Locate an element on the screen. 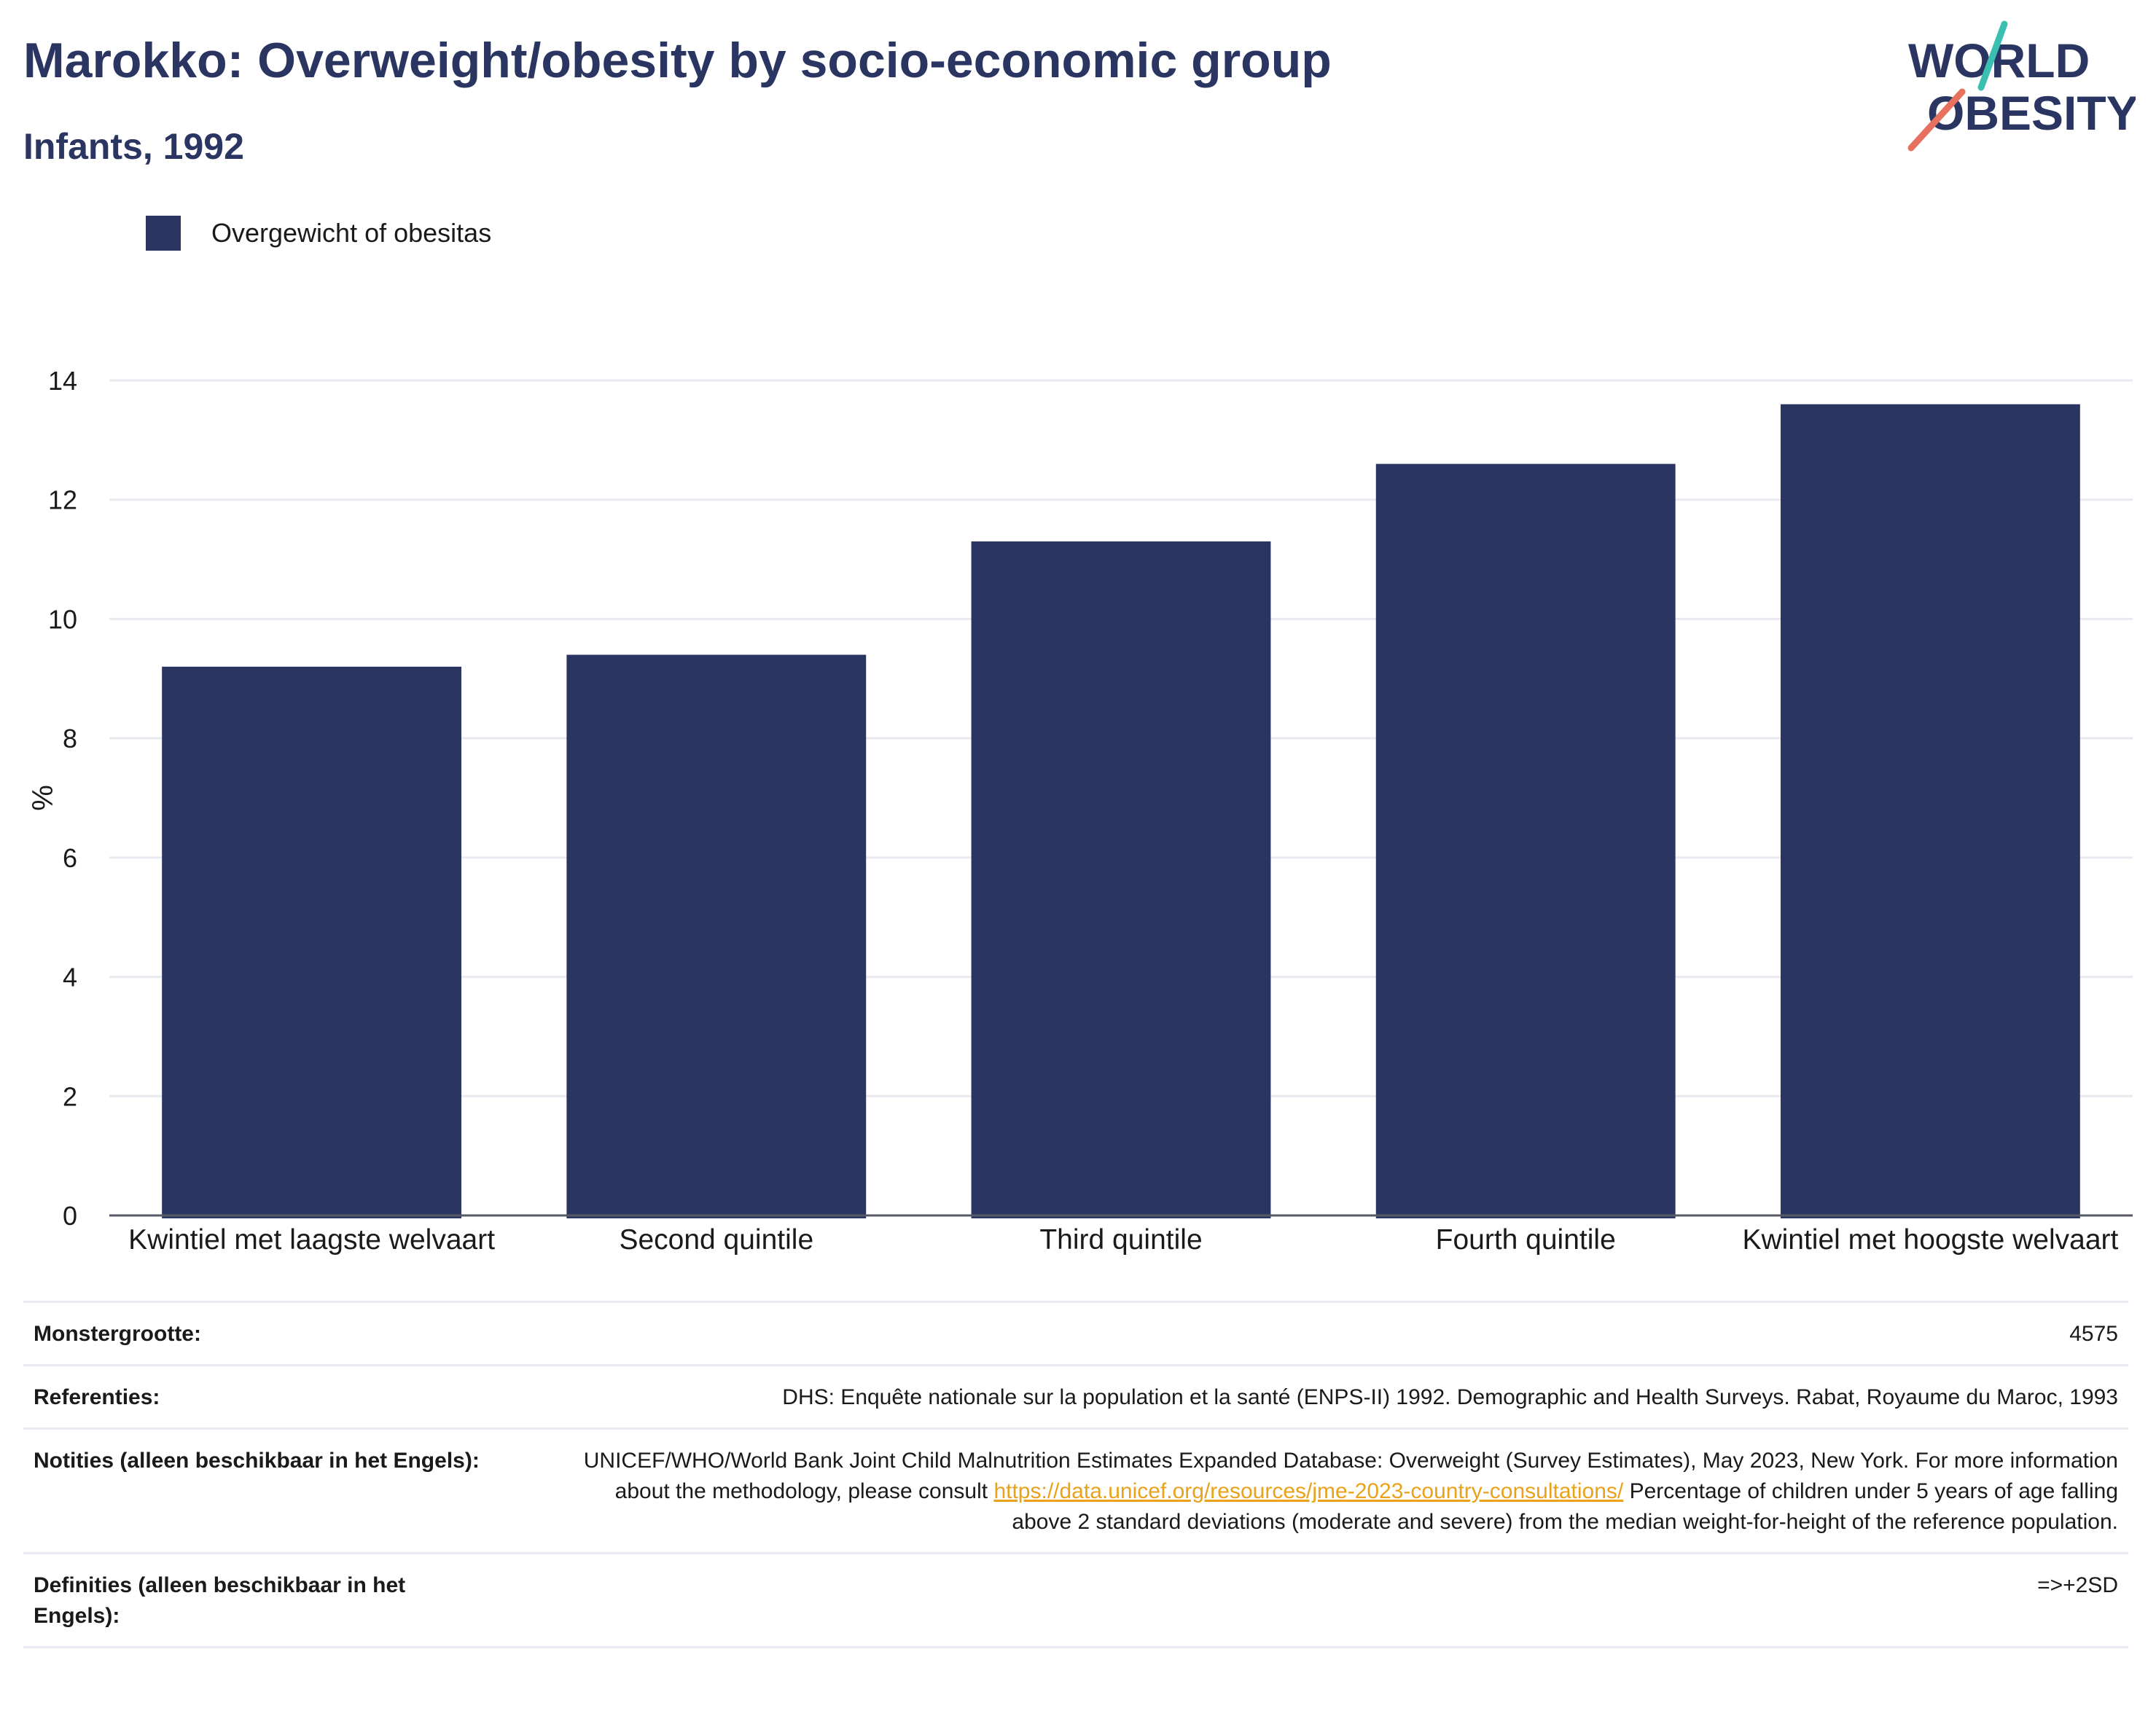 This screenshot has height=1735, width=2156. x-tick-label: Kwintiel met hoogste welvaart is located at coordinates (1930, 1240).